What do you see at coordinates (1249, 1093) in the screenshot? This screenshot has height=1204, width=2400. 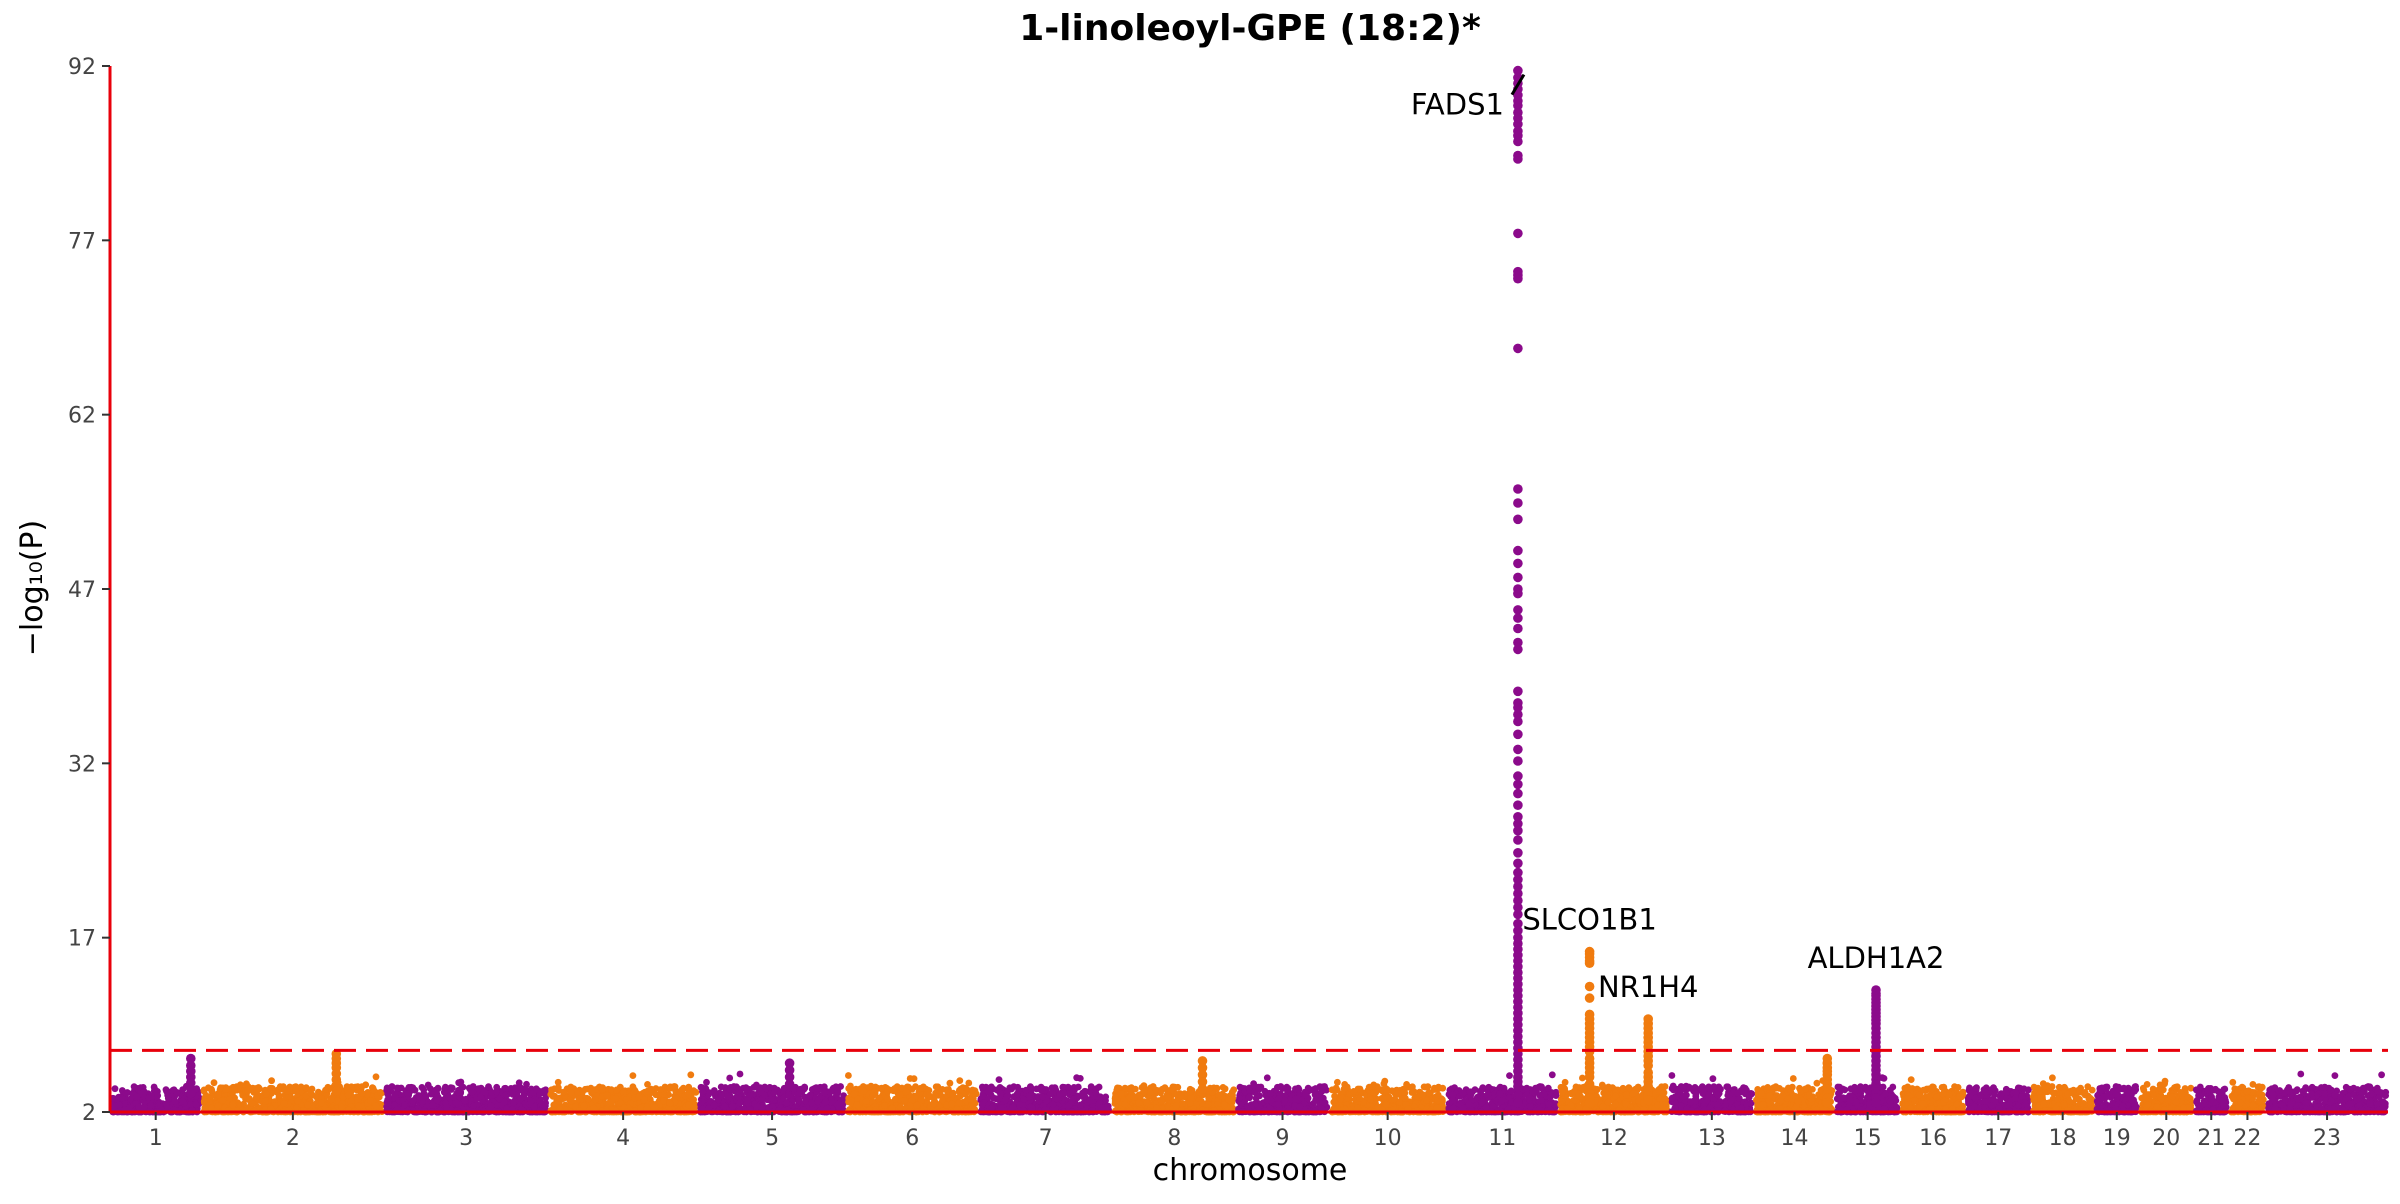 I see `background-points` at bounding box center [1249, 1093].